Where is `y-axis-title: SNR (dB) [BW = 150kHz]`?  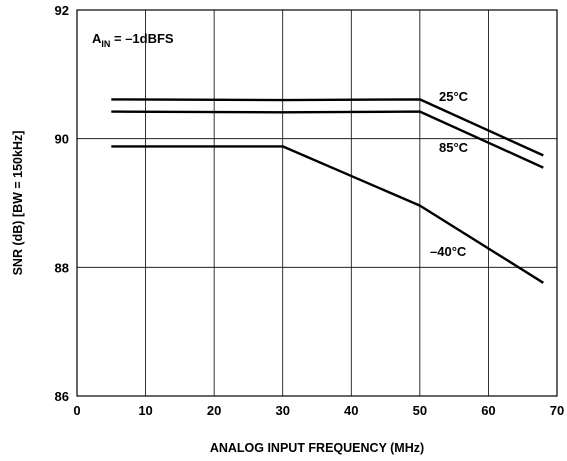
y-axis-title: SNR (dB) [BW = 150kHz] is located at coordinates (18, 203).